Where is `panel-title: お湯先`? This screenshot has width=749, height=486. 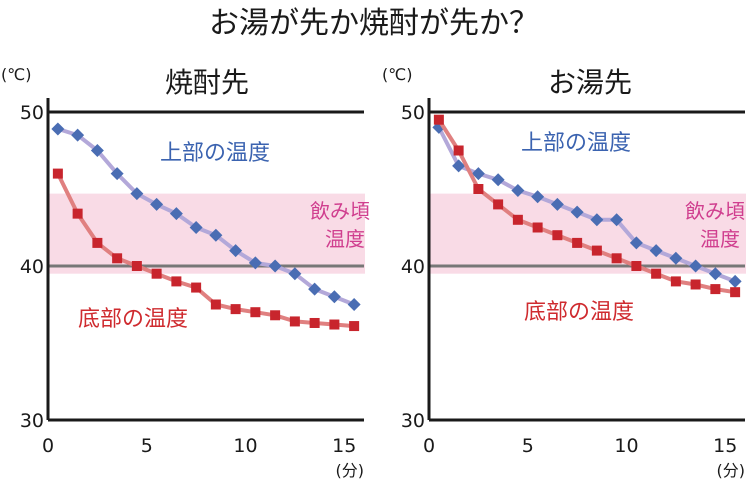 panel-title: お湯先 is located at coordinates (590, 82).